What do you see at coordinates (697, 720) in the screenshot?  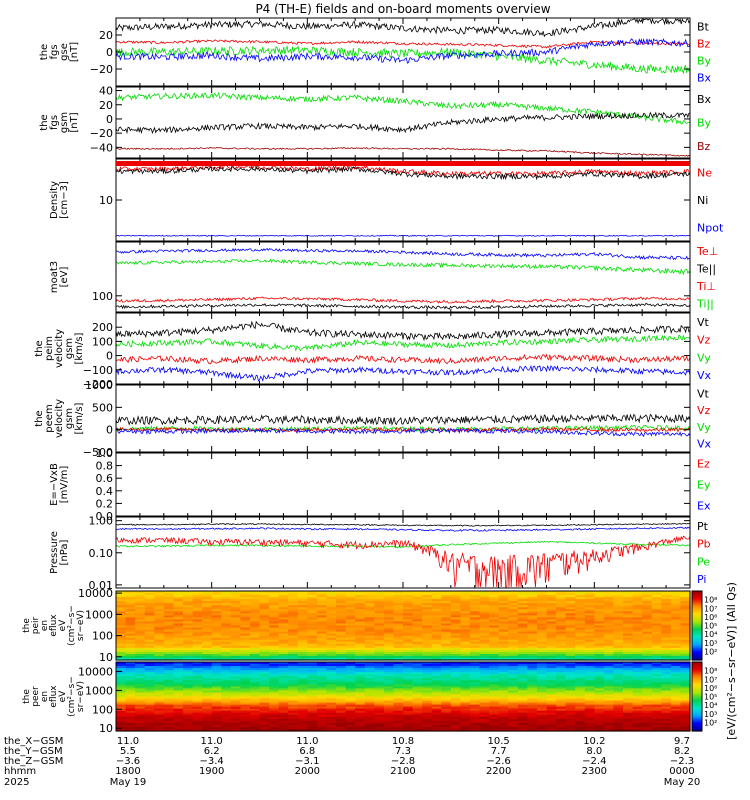 I see `colorbar-cell` at bounding box center [697, 720].